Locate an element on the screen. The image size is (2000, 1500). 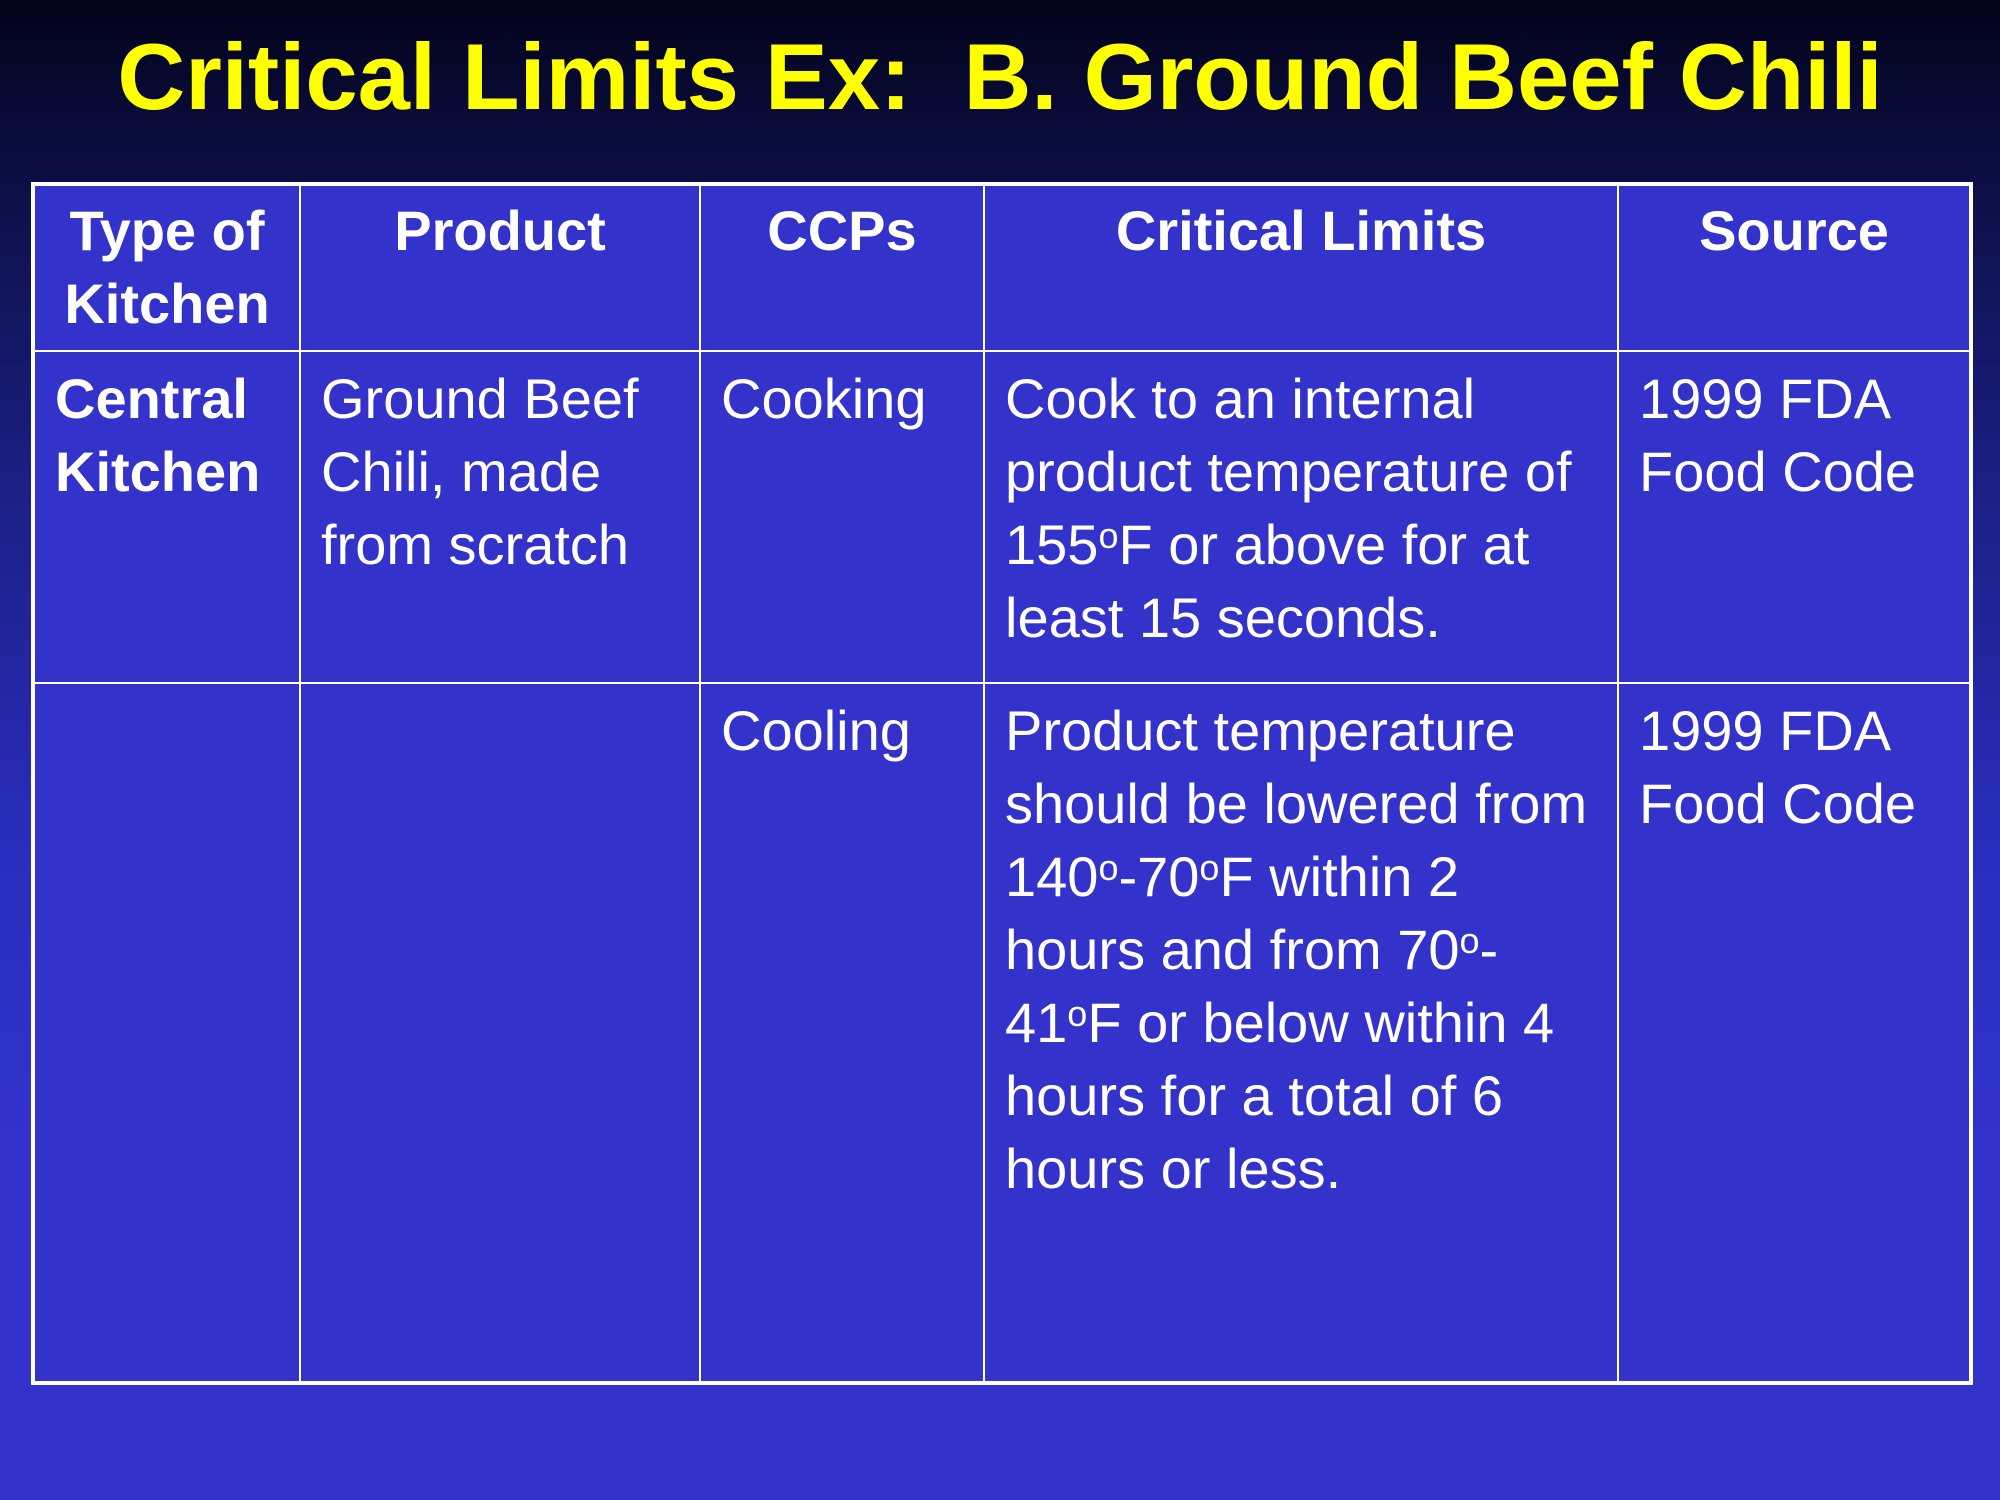
cell-ccp: Cooling is located at coordinates (842, 1033).